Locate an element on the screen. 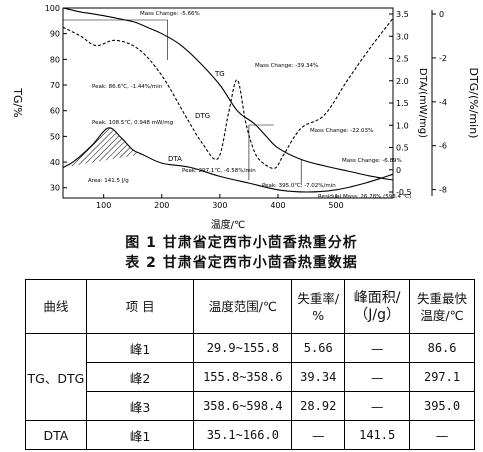 The width and height of the screenshot is (483, 452). annot-area: Area: 141.5 J/g is located at coordinates (108, 181).